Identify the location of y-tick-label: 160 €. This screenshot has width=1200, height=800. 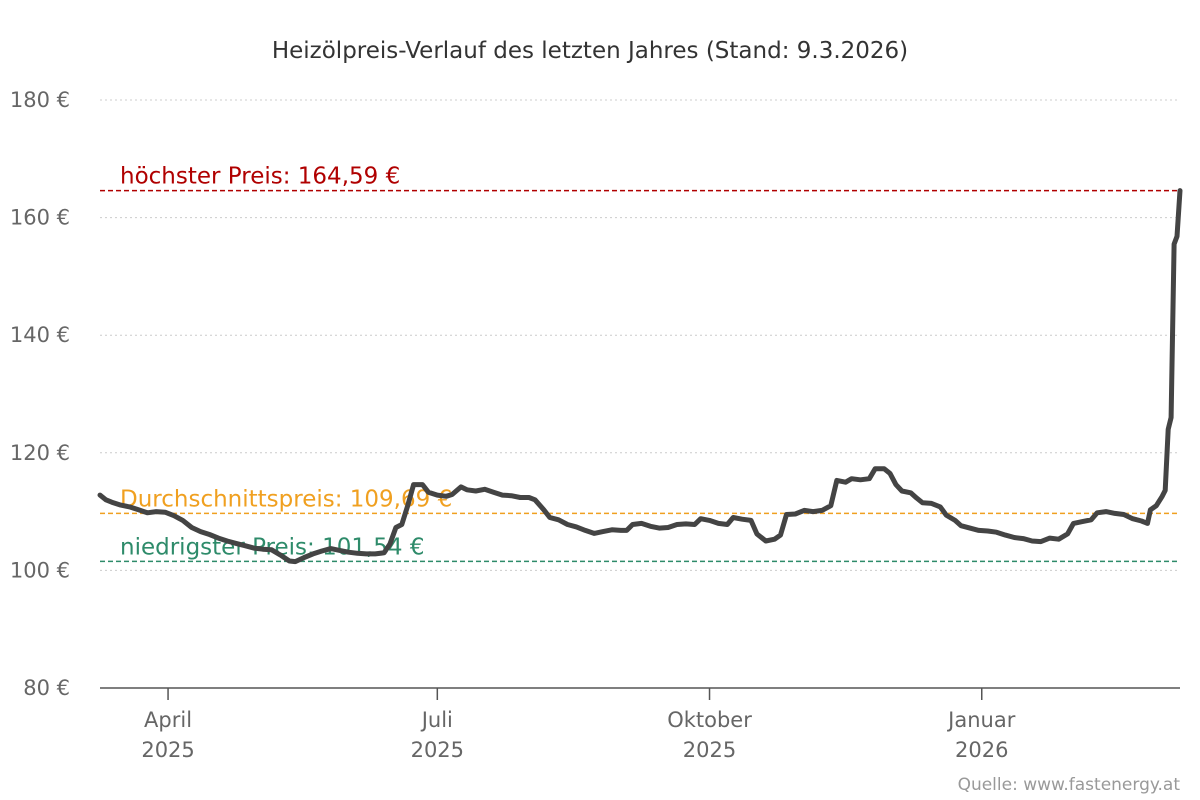
(40, 218).